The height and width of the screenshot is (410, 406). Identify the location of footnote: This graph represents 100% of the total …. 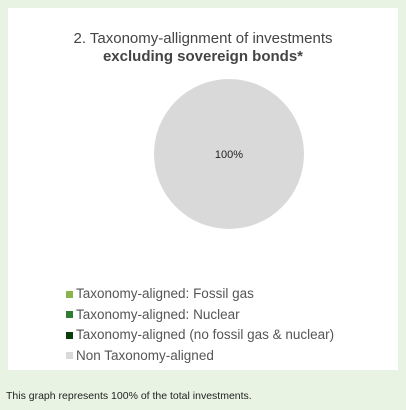
(129, 396).